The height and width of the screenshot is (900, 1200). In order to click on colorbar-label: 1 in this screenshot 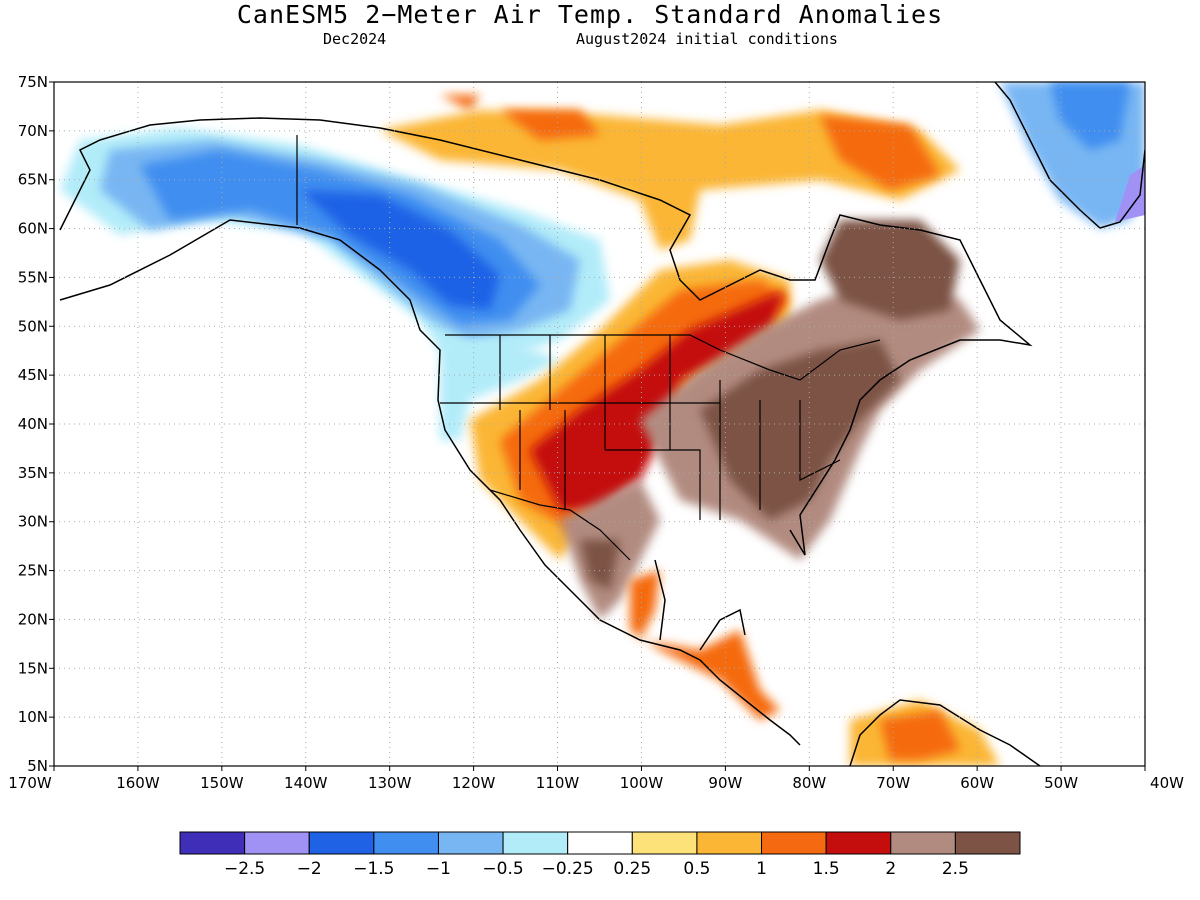, I will do `click(761, 869)`.